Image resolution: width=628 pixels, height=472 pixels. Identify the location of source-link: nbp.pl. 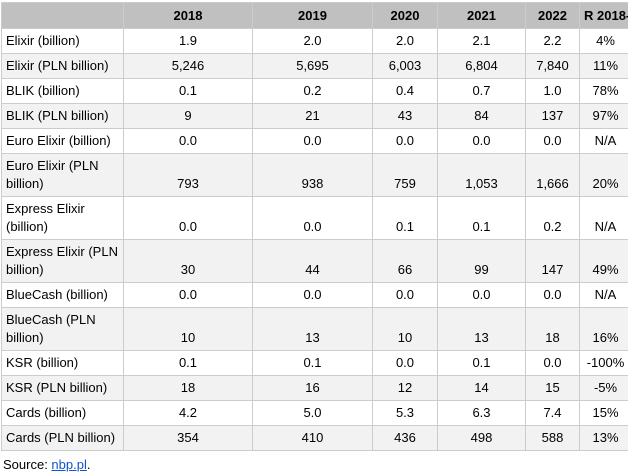
(69, 464).